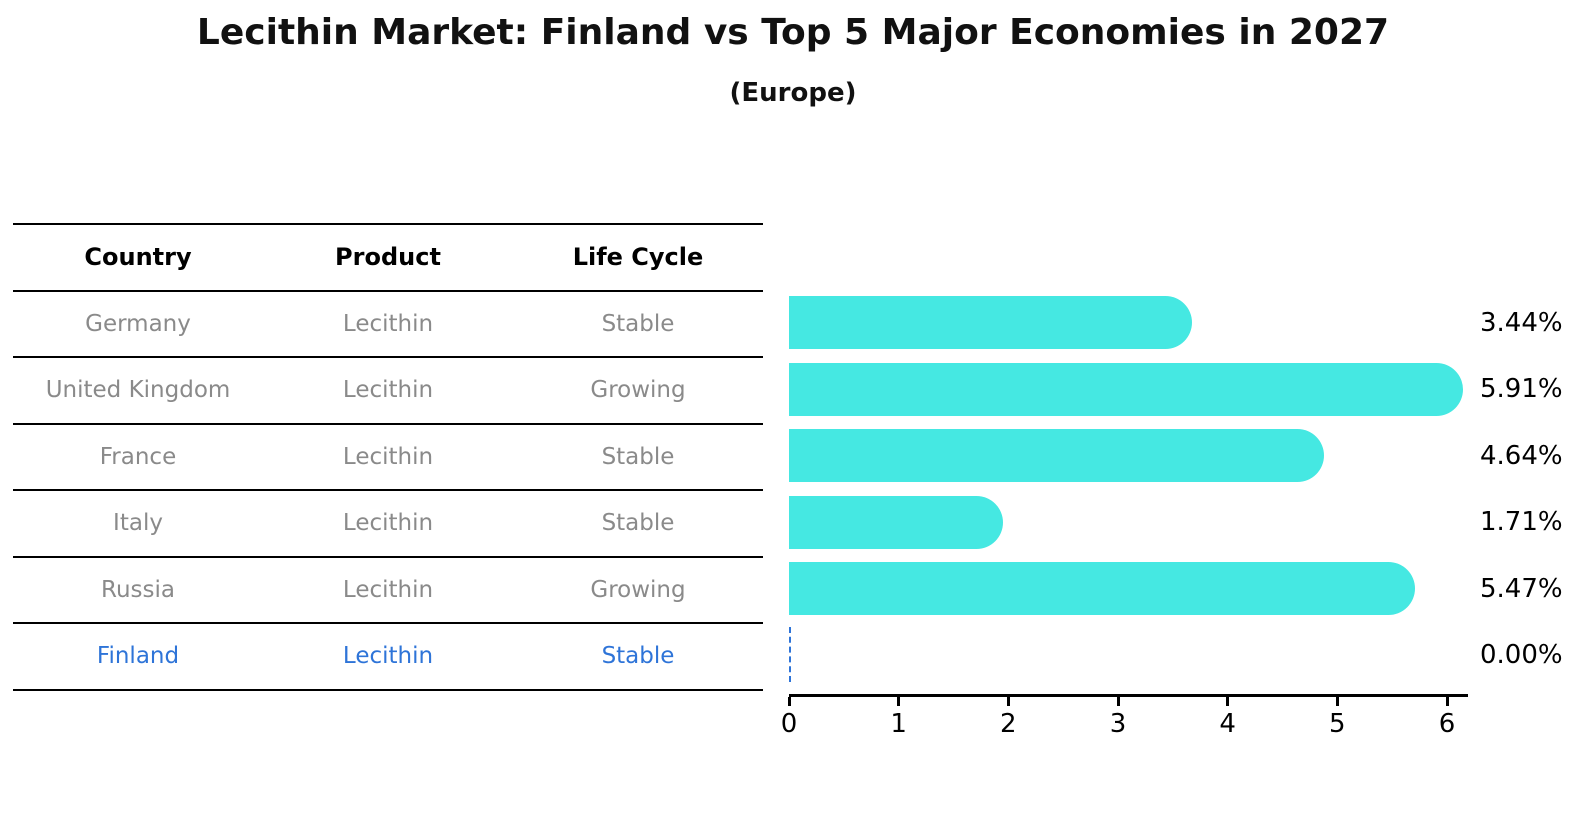 The image size is (1586, 823). I want to click on column-header-life-cycle: Life Cycle, so click(638, 257).